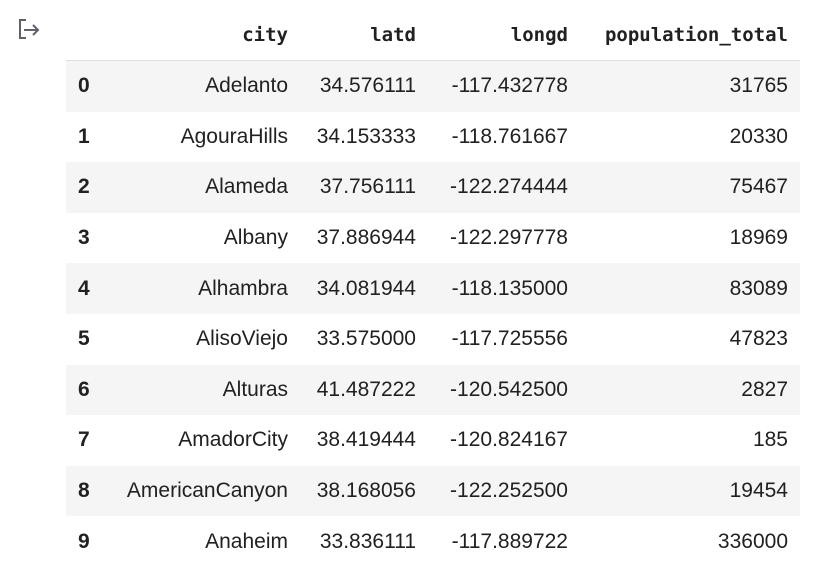 This screenshot has width=825, height=585. Describe the element at coordinates (509, 238) in the screenshot. I see `cell-longd: -122.297778` at that location.